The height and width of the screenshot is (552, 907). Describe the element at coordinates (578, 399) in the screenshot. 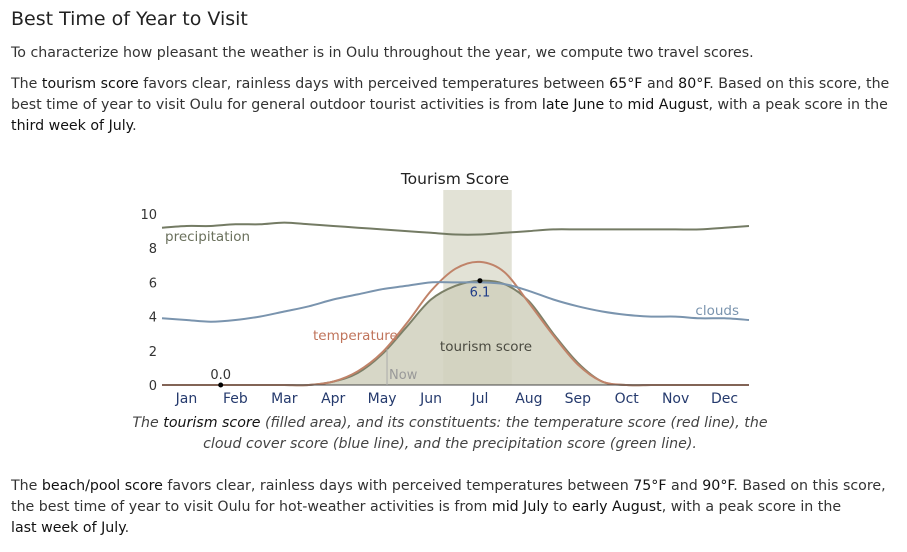

I see `x-tick-label: Sep` at that location.